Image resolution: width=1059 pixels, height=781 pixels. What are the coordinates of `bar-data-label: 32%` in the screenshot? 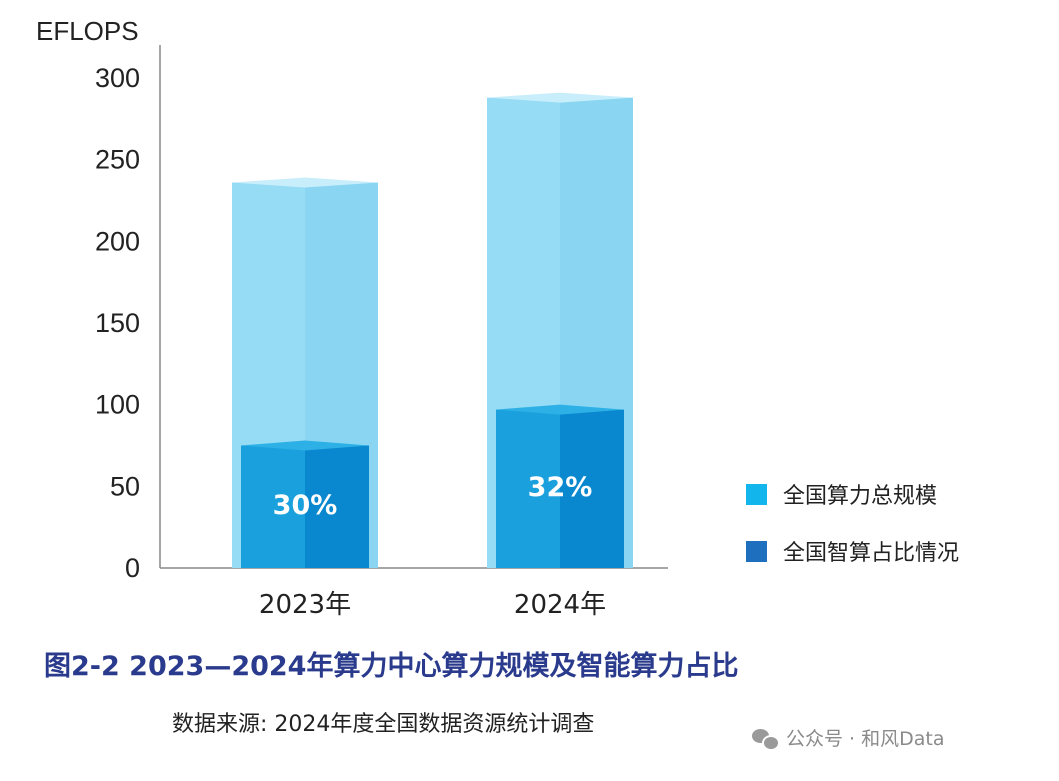 It's located at (560, 487).